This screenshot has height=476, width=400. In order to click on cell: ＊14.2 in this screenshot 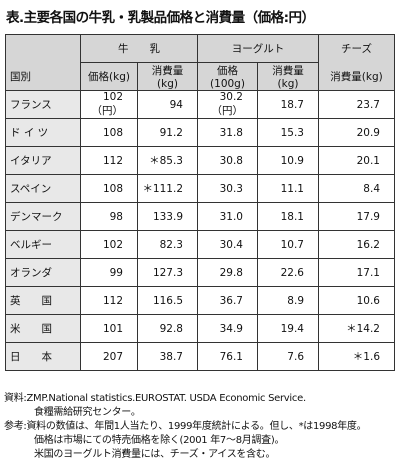, I will do `click(356, 328)`.